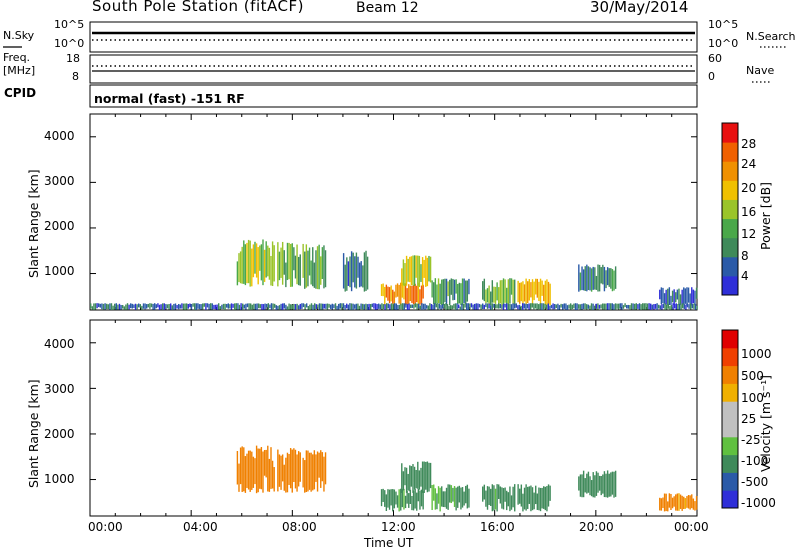 This screenshot has height=554, width=800. What do you see at coordinates (749, 144) in the screenshot?
I see `power-cbar-28: 28` at bounding box center [749, 144].